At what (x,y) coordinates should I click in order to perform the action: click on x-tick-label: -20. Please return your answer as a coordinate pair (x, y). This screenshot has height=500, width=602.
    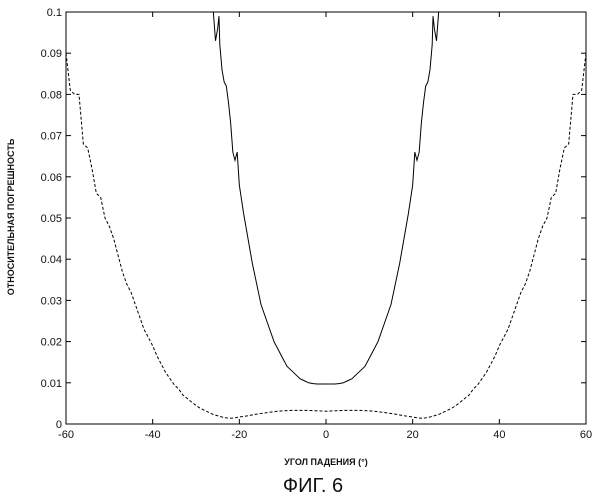
    Looking at the image, I should click on (239, 435).